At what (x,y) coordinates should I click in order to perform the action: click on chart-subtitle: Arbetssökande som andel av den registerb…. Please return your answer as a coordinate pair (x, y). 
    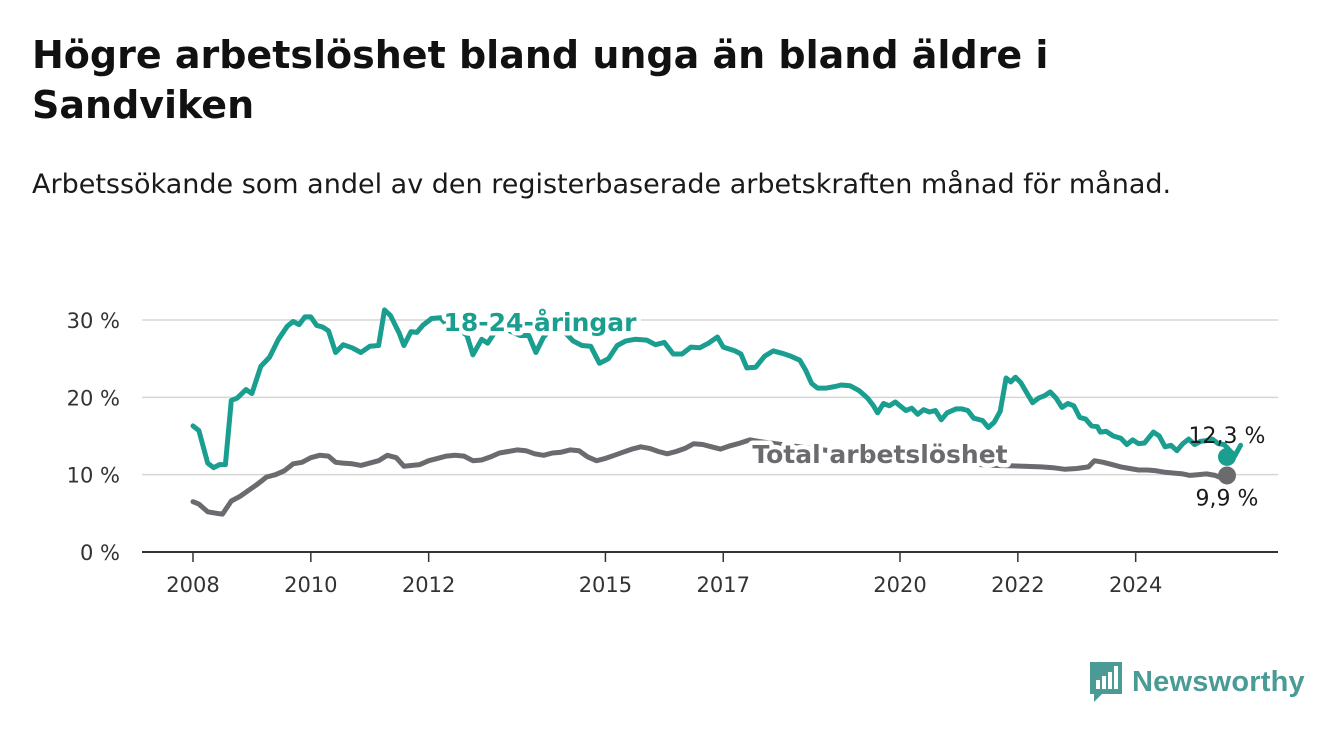
    Looking at the image, I should click on (602, 184).